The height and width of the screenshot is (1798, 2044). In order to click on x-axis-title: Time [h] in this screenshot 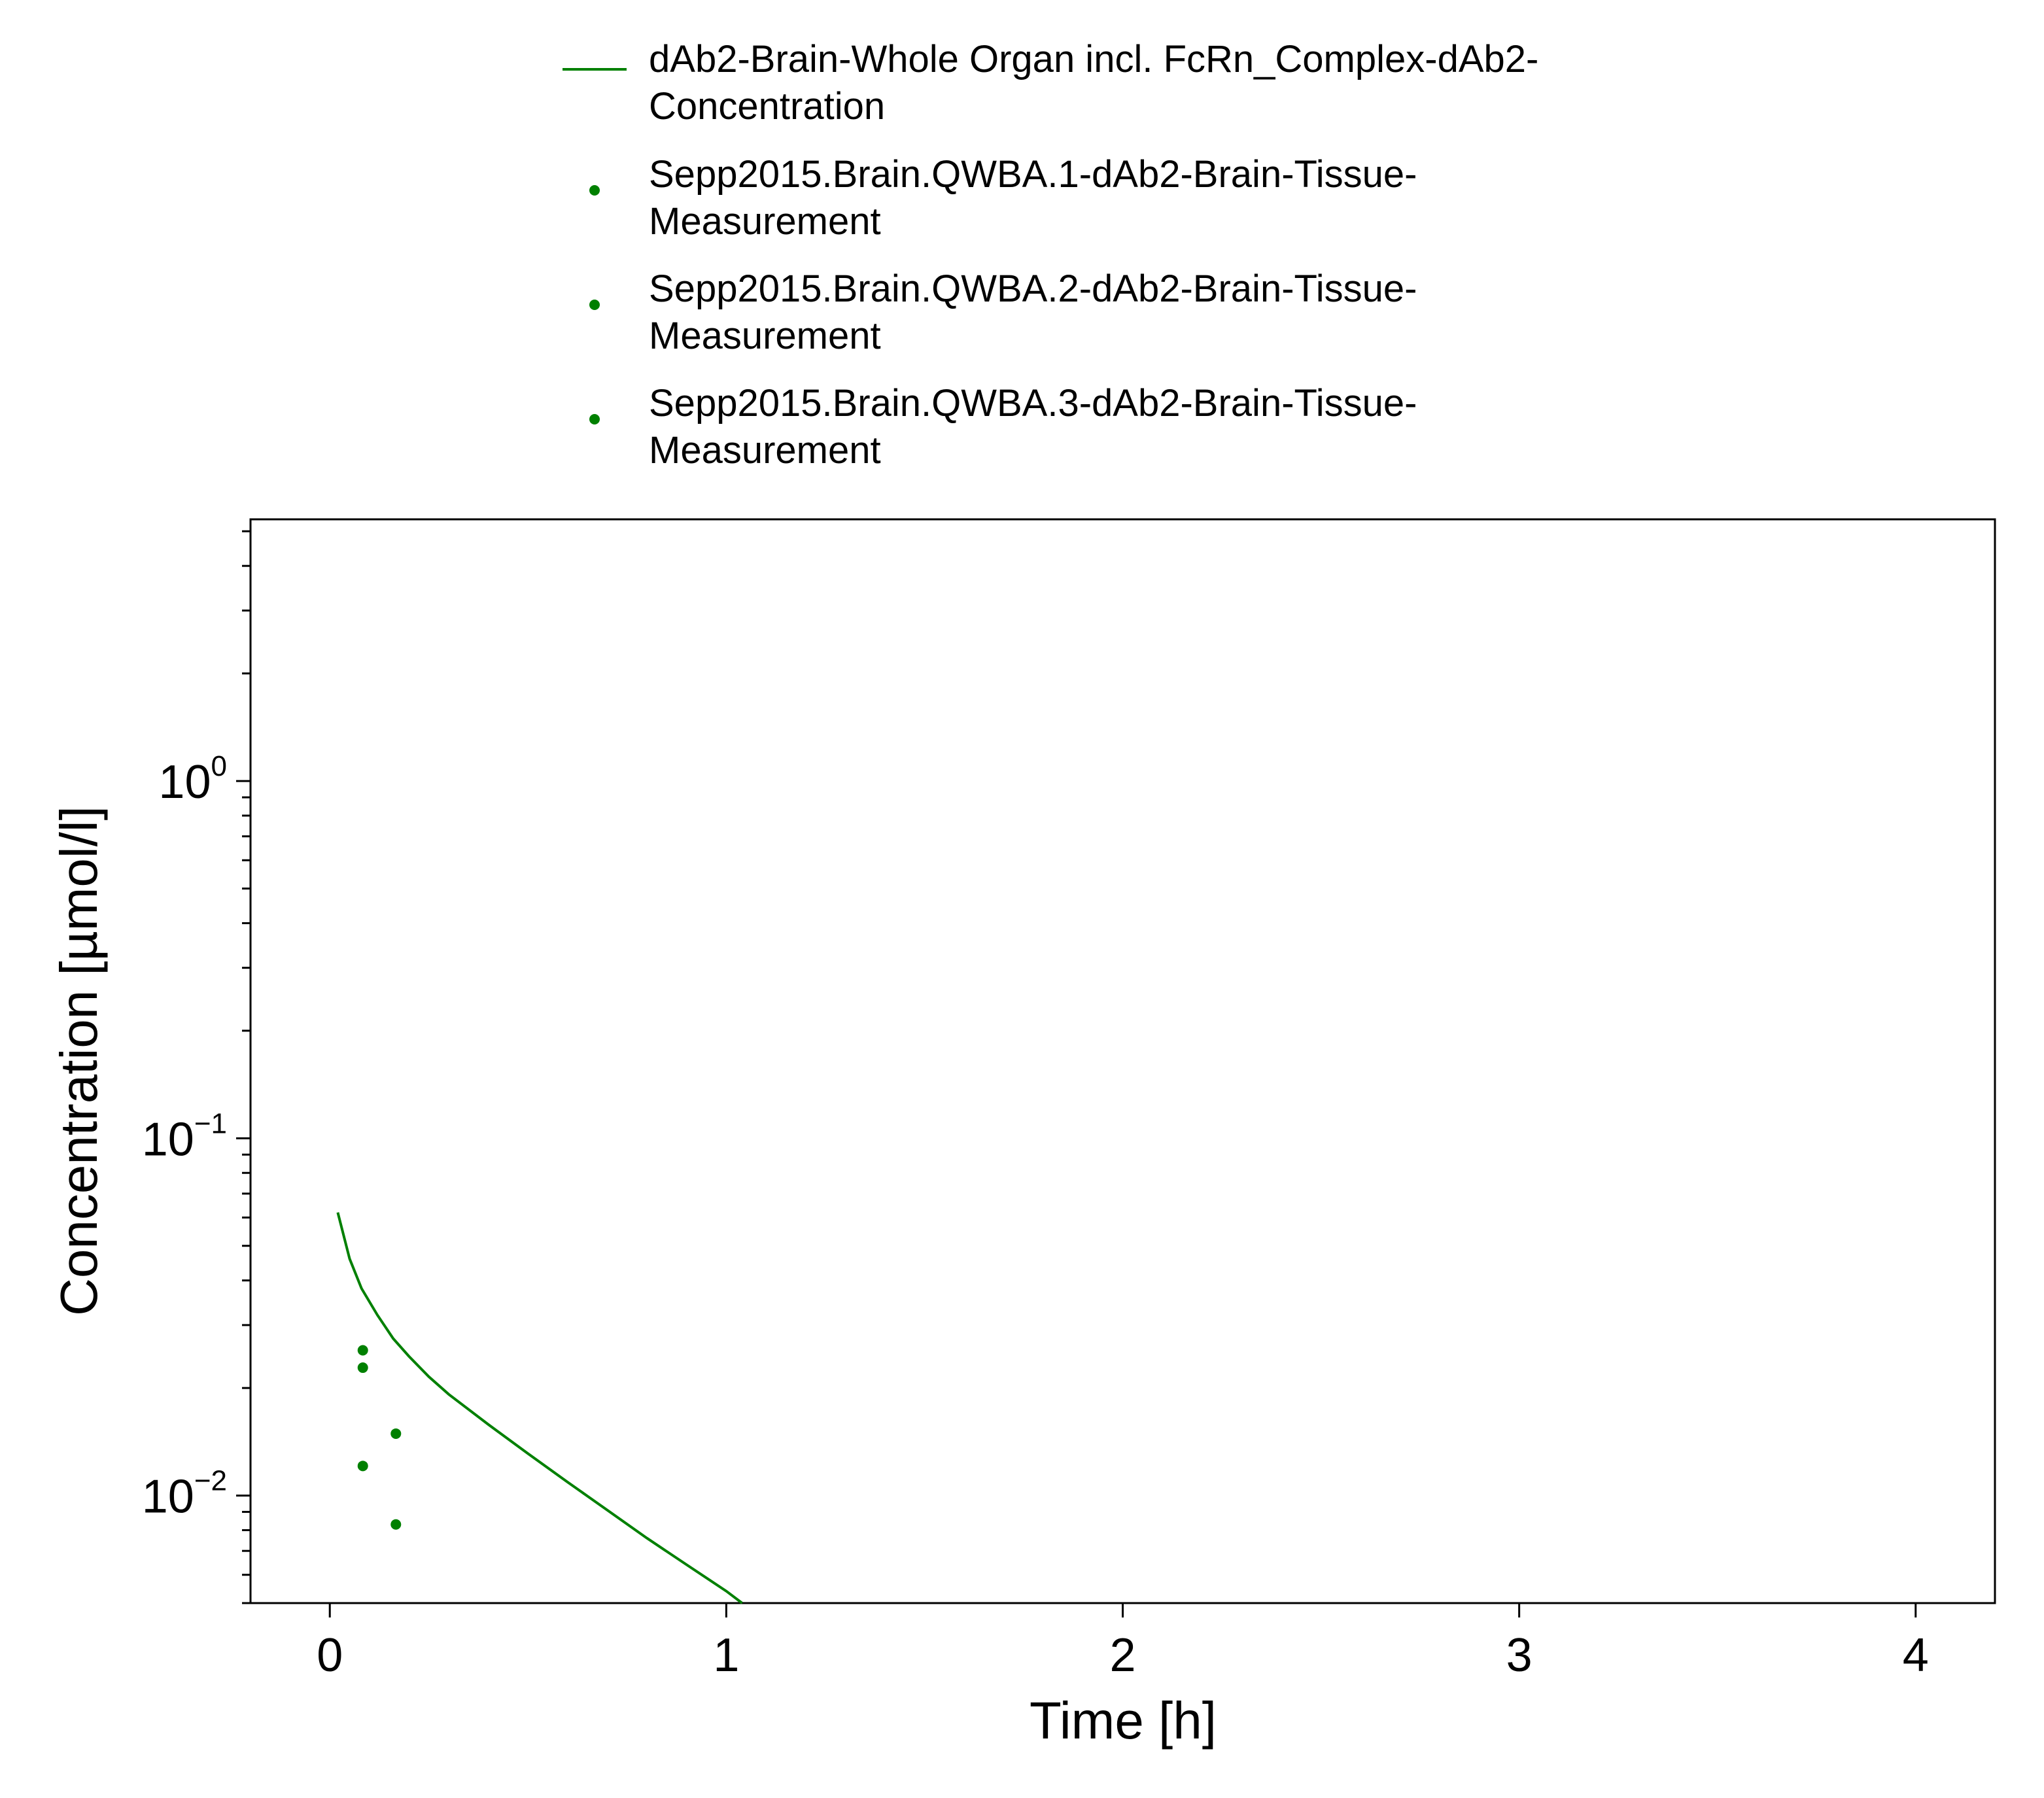, I will do `click(1123, 1720)`.